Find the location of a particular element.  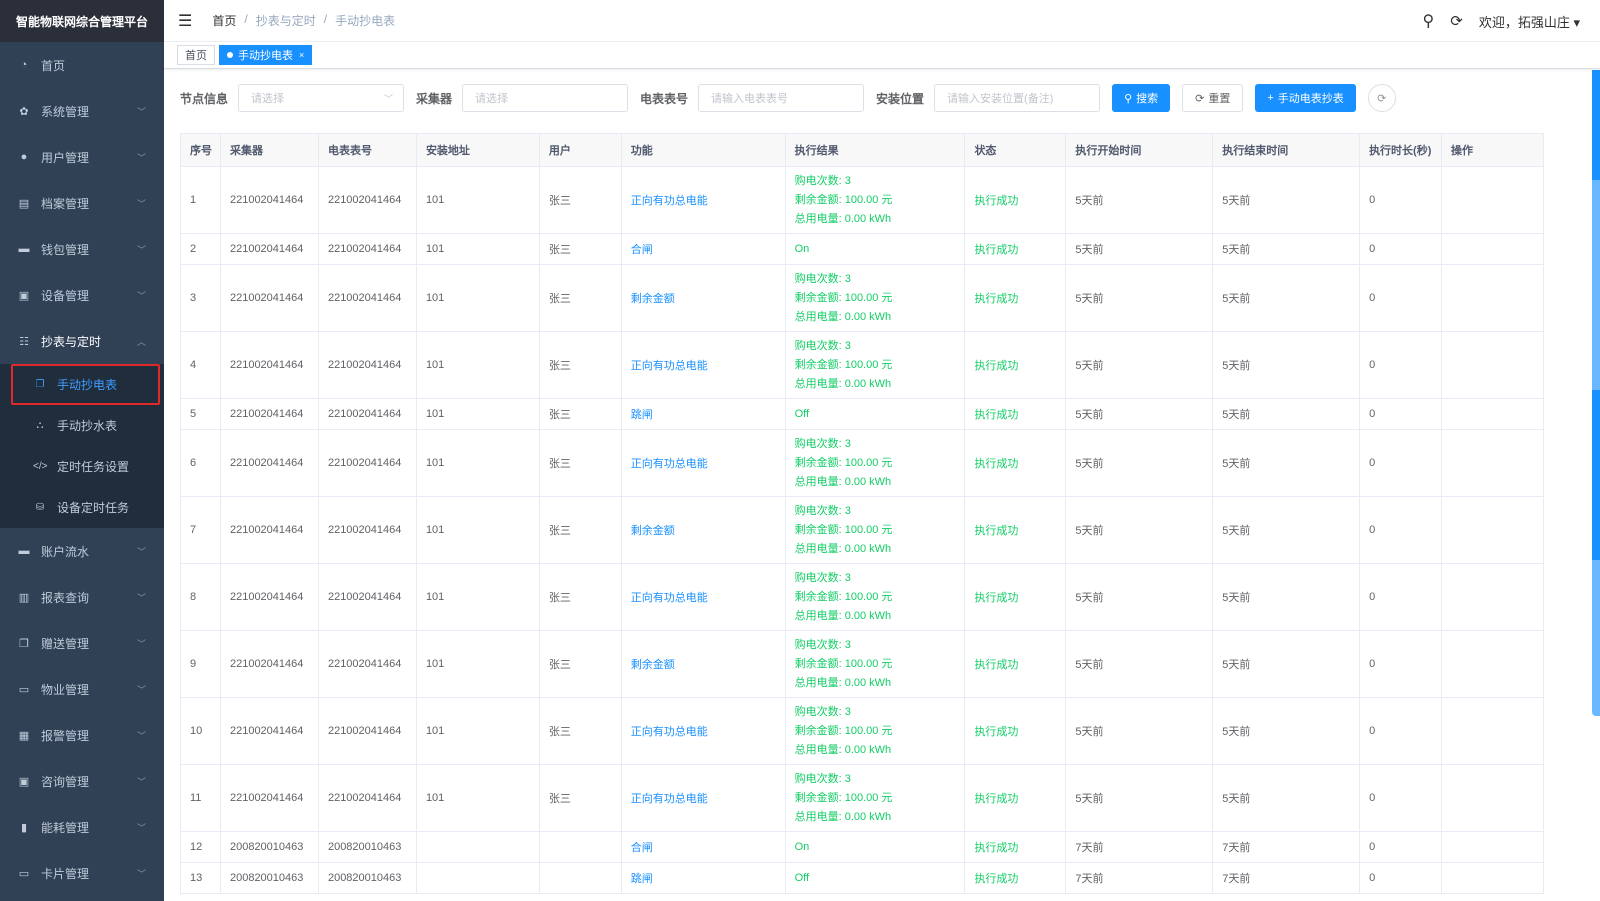

result-line: On is located at coordinates (802, 248).